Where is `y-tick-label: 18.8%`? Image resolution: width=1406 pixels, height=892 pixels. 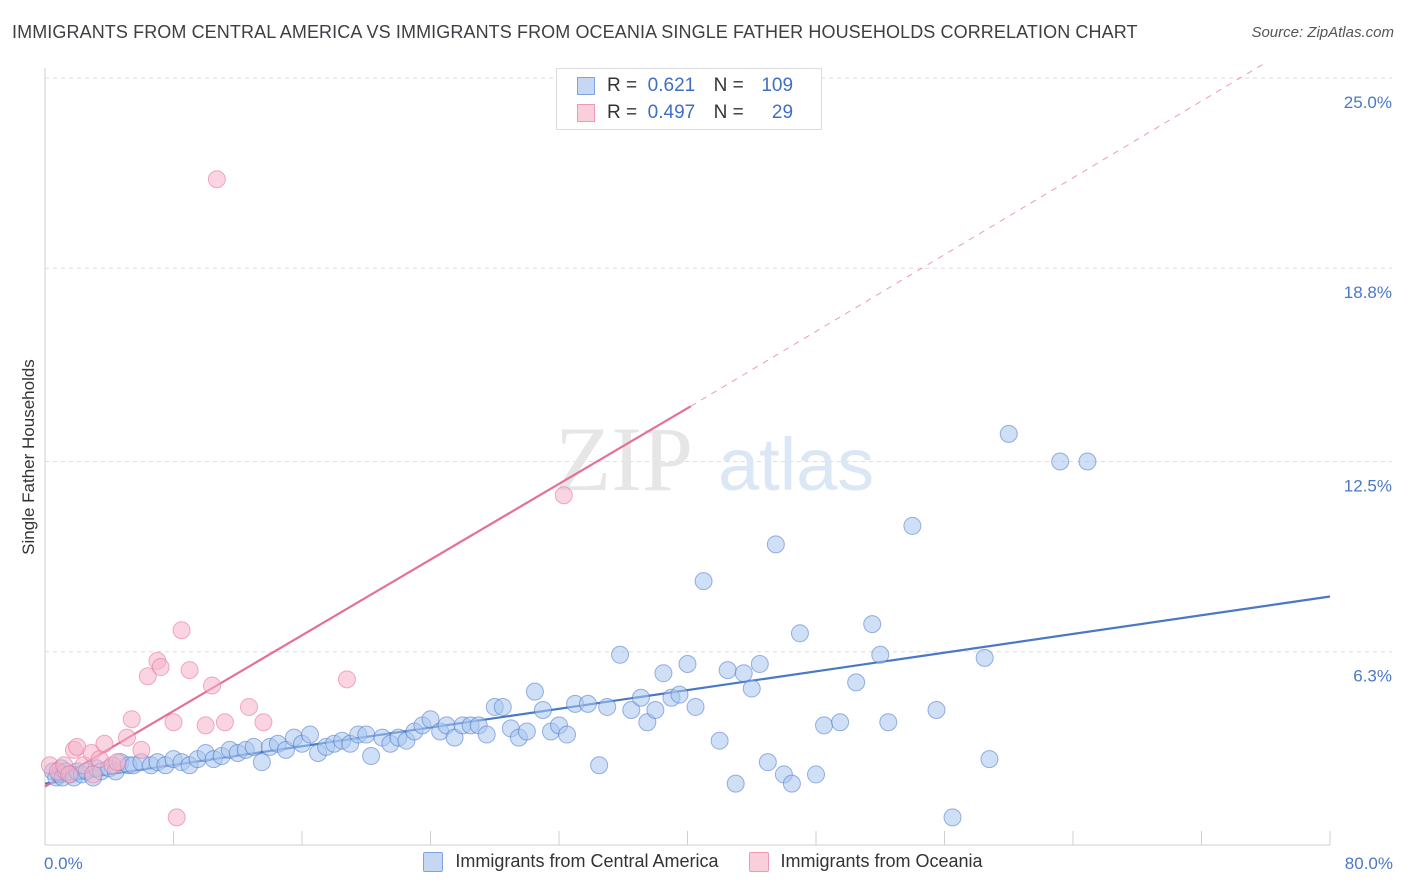
y-tick-label: 18.8% is located at coordinates (1368, 292).